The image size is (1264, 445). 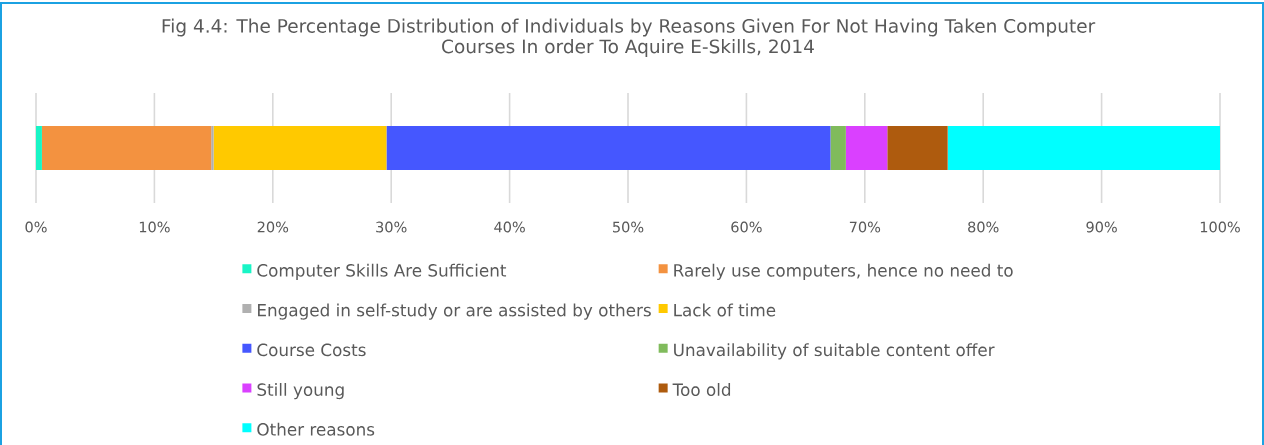 I want to click on x-tick-label: 90%, so click(x=1101, y=227).